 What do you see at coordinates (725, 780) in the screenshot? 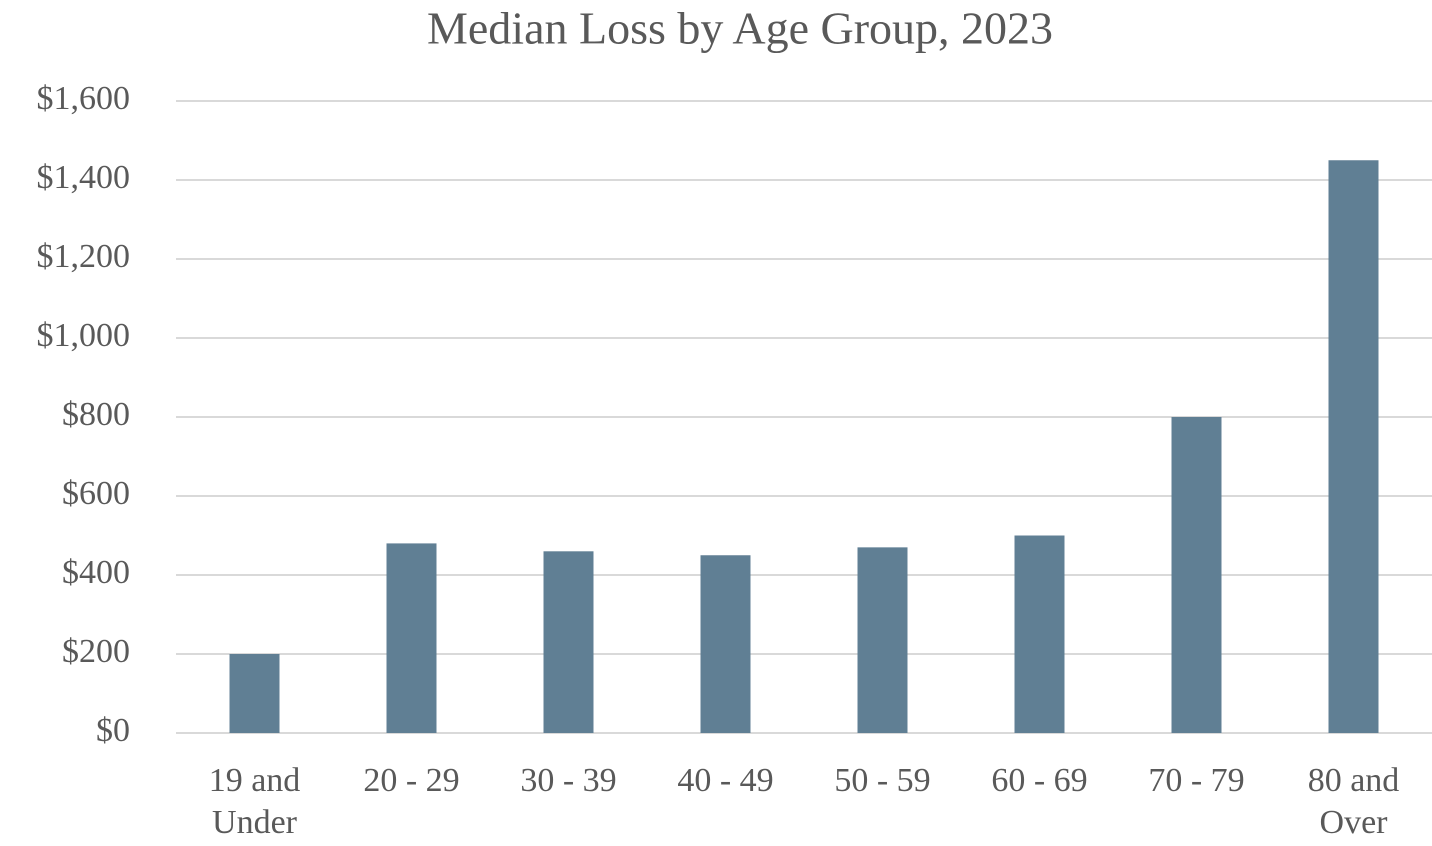
I see `x-tick-label: 40 - 49` at bounding box center [725, 780].